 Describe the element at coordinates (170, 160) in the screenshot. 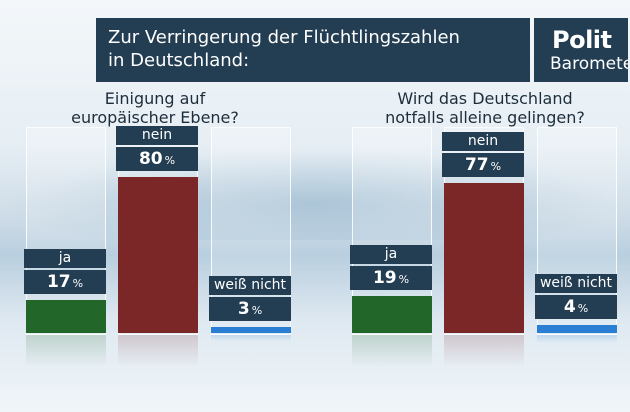

I see `chart-1-nein-unit: %` at that location.